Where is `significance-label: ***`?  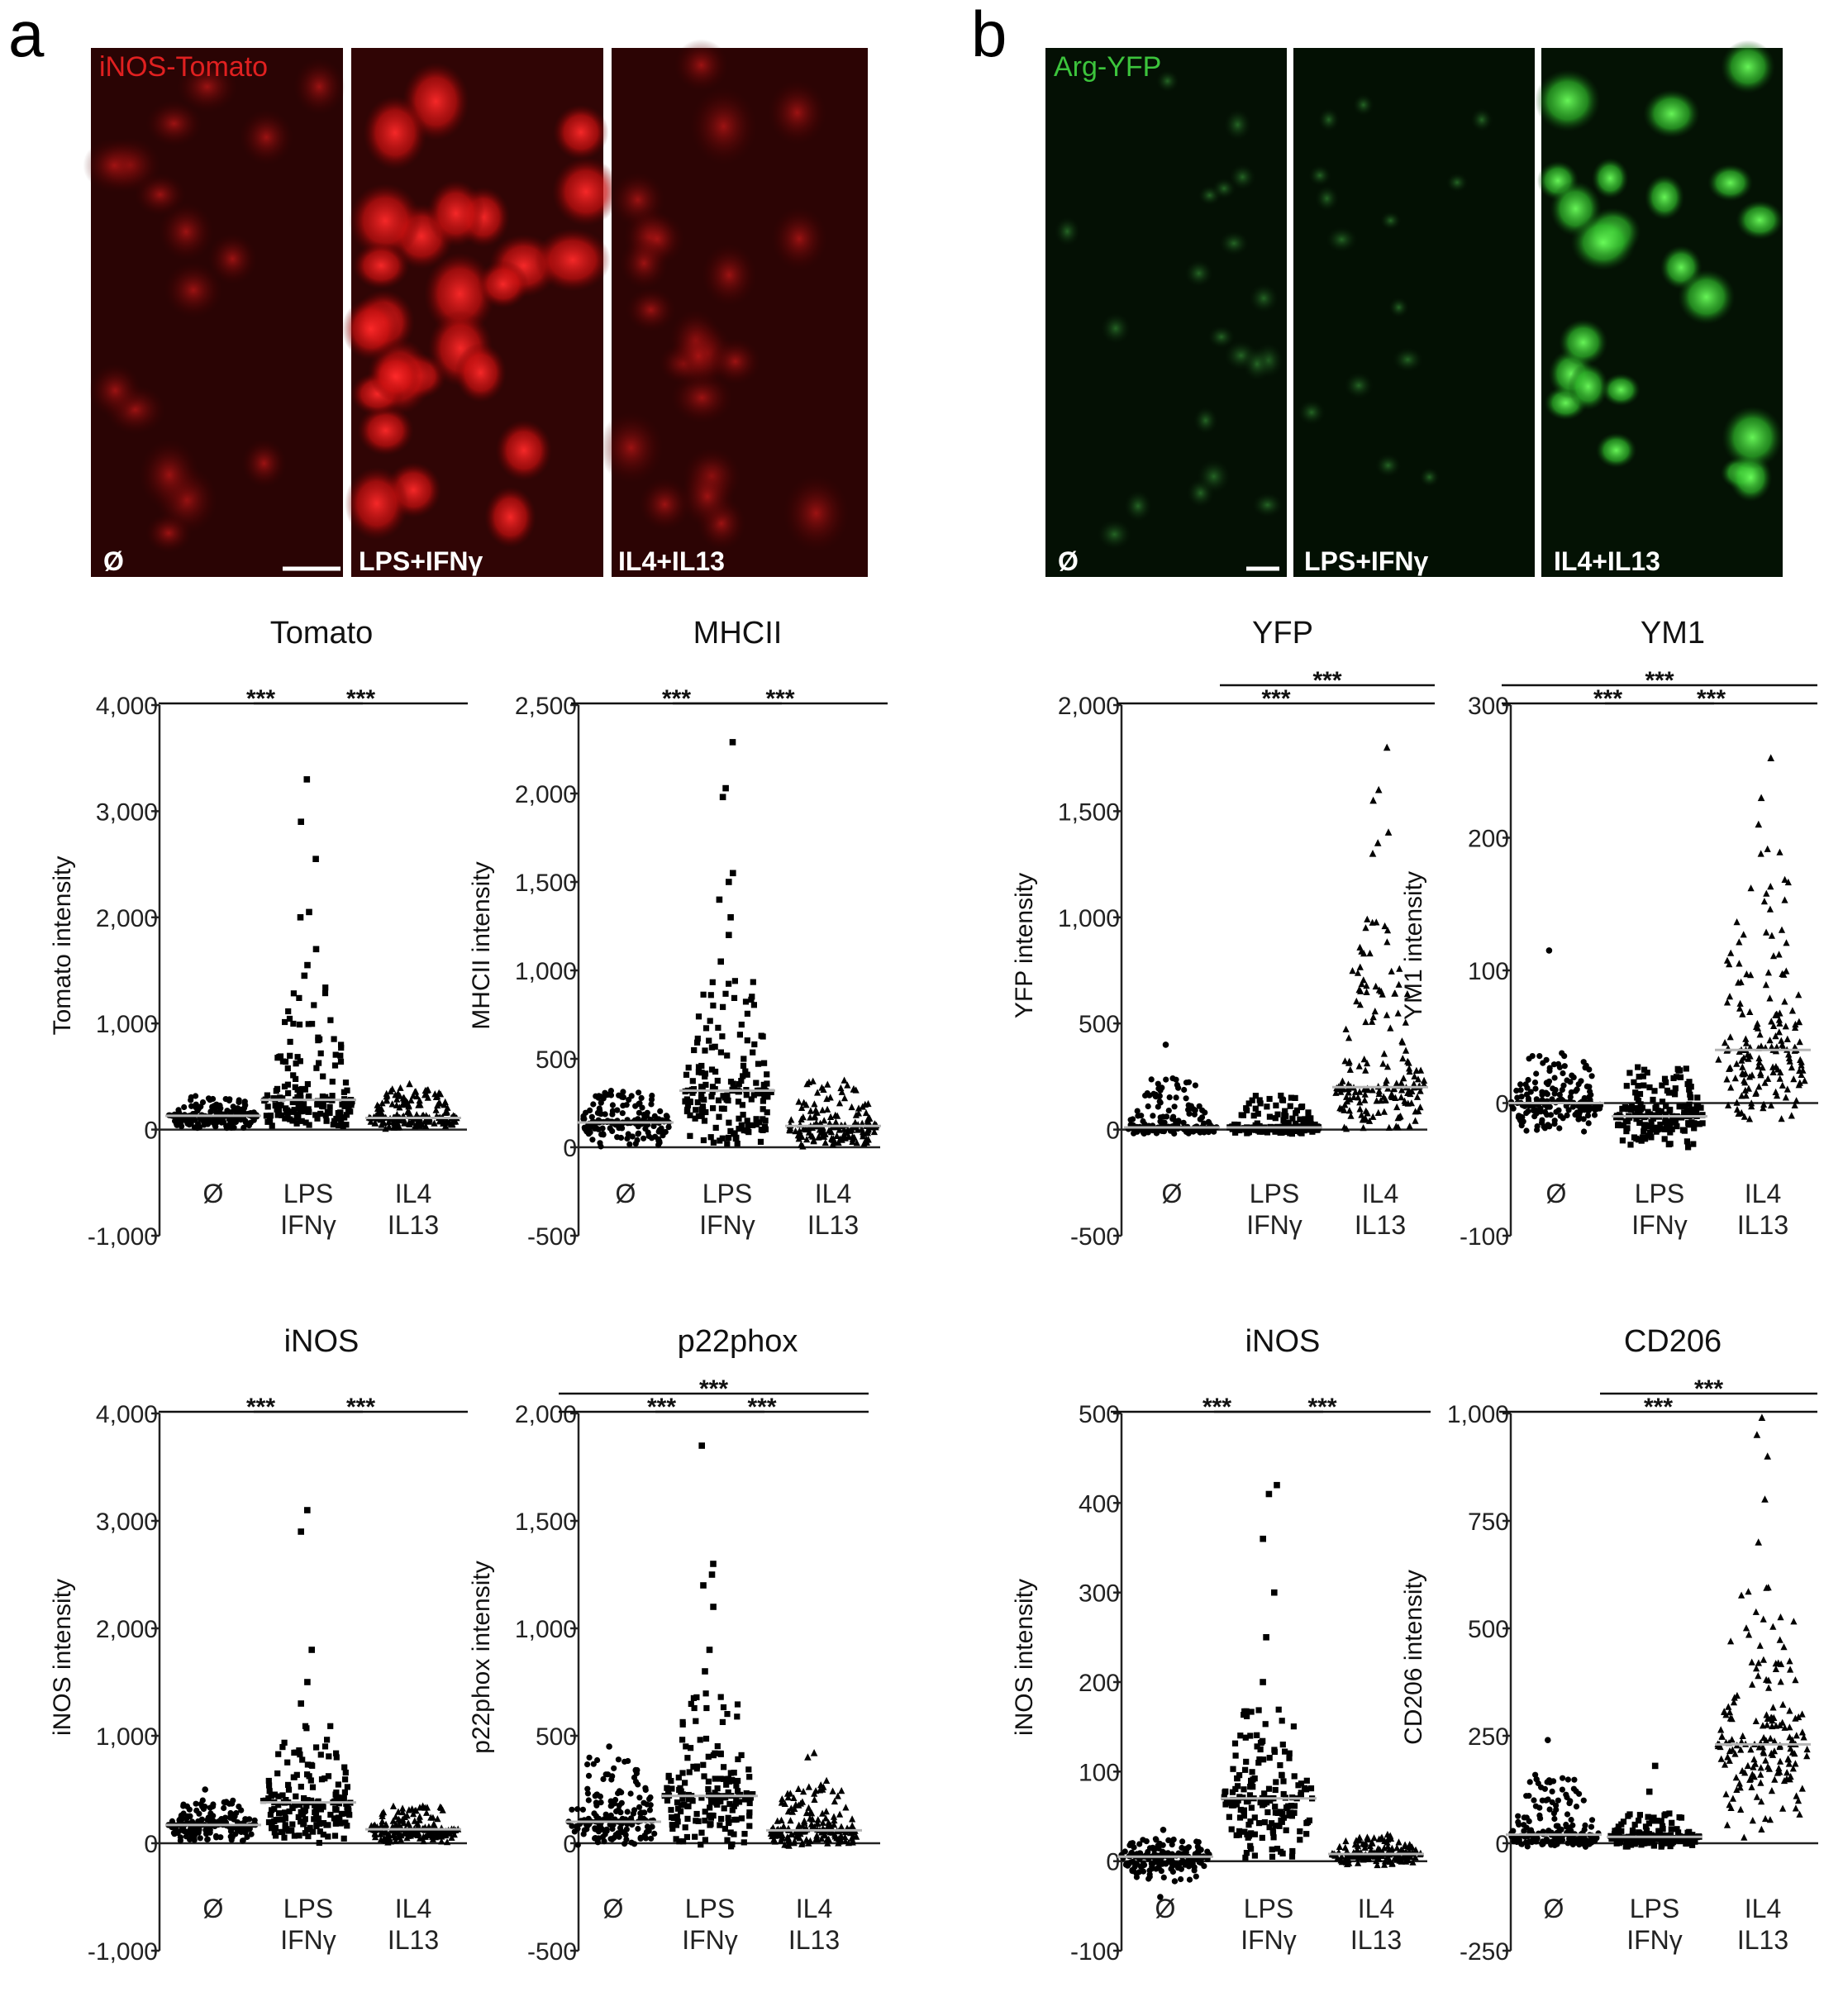
significance-label: *** is located at coordinates (360, 699).